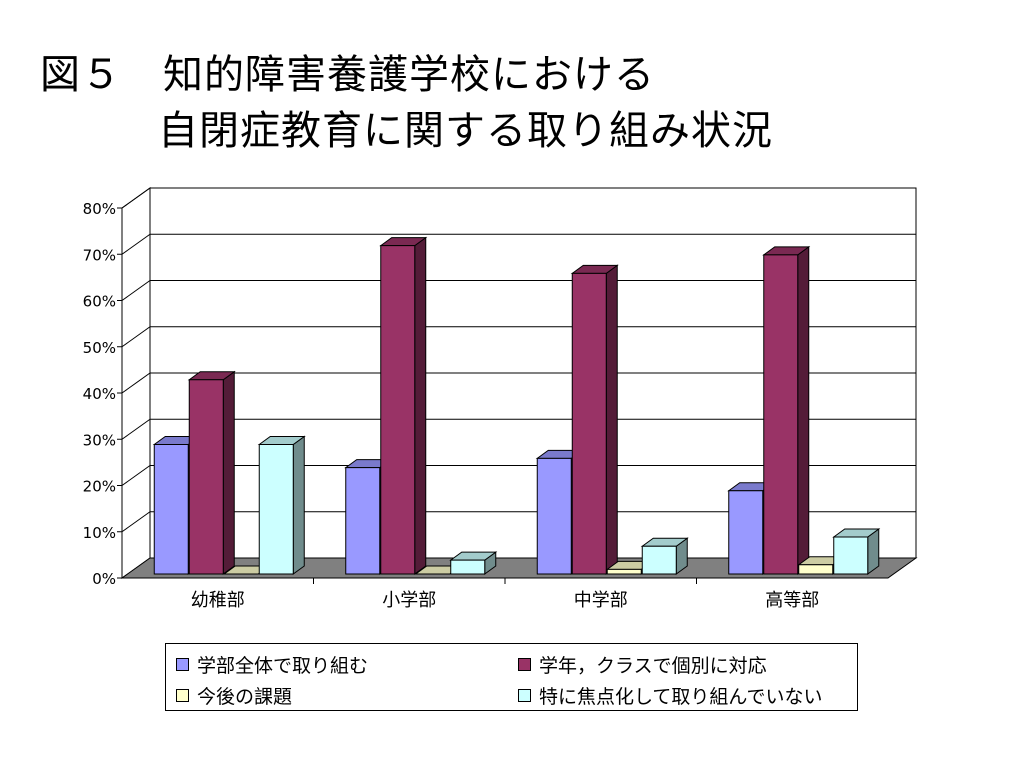  I want to click on chart-title-line-1: 図５ 知的障害養護学校における, so click(347, 75).